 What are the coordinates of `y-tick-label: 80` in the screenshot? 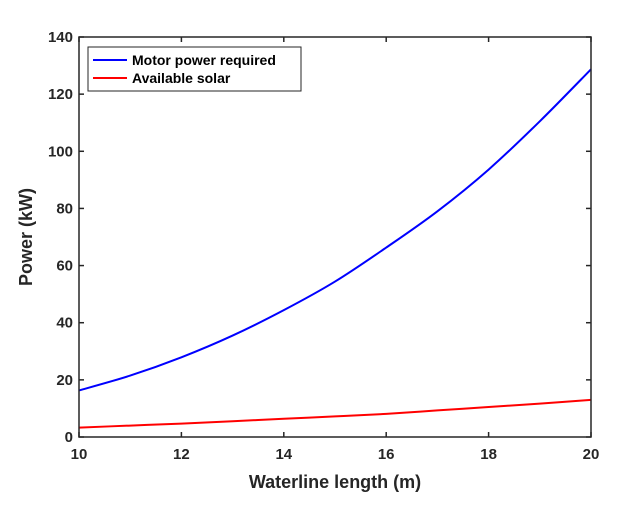 It's located at (64, 208).